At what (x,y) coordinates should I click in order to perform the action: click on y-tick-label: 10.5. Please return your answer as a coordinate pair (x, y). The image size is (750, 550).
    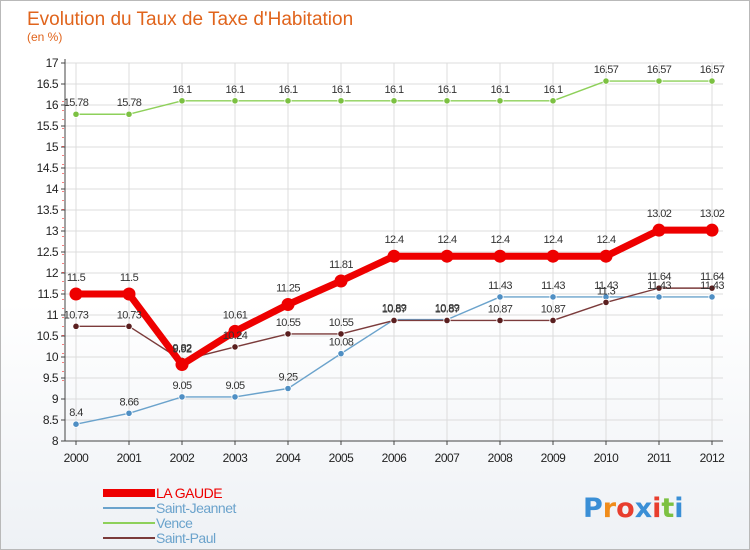
    Looking at the image, I should click on (48, 336).